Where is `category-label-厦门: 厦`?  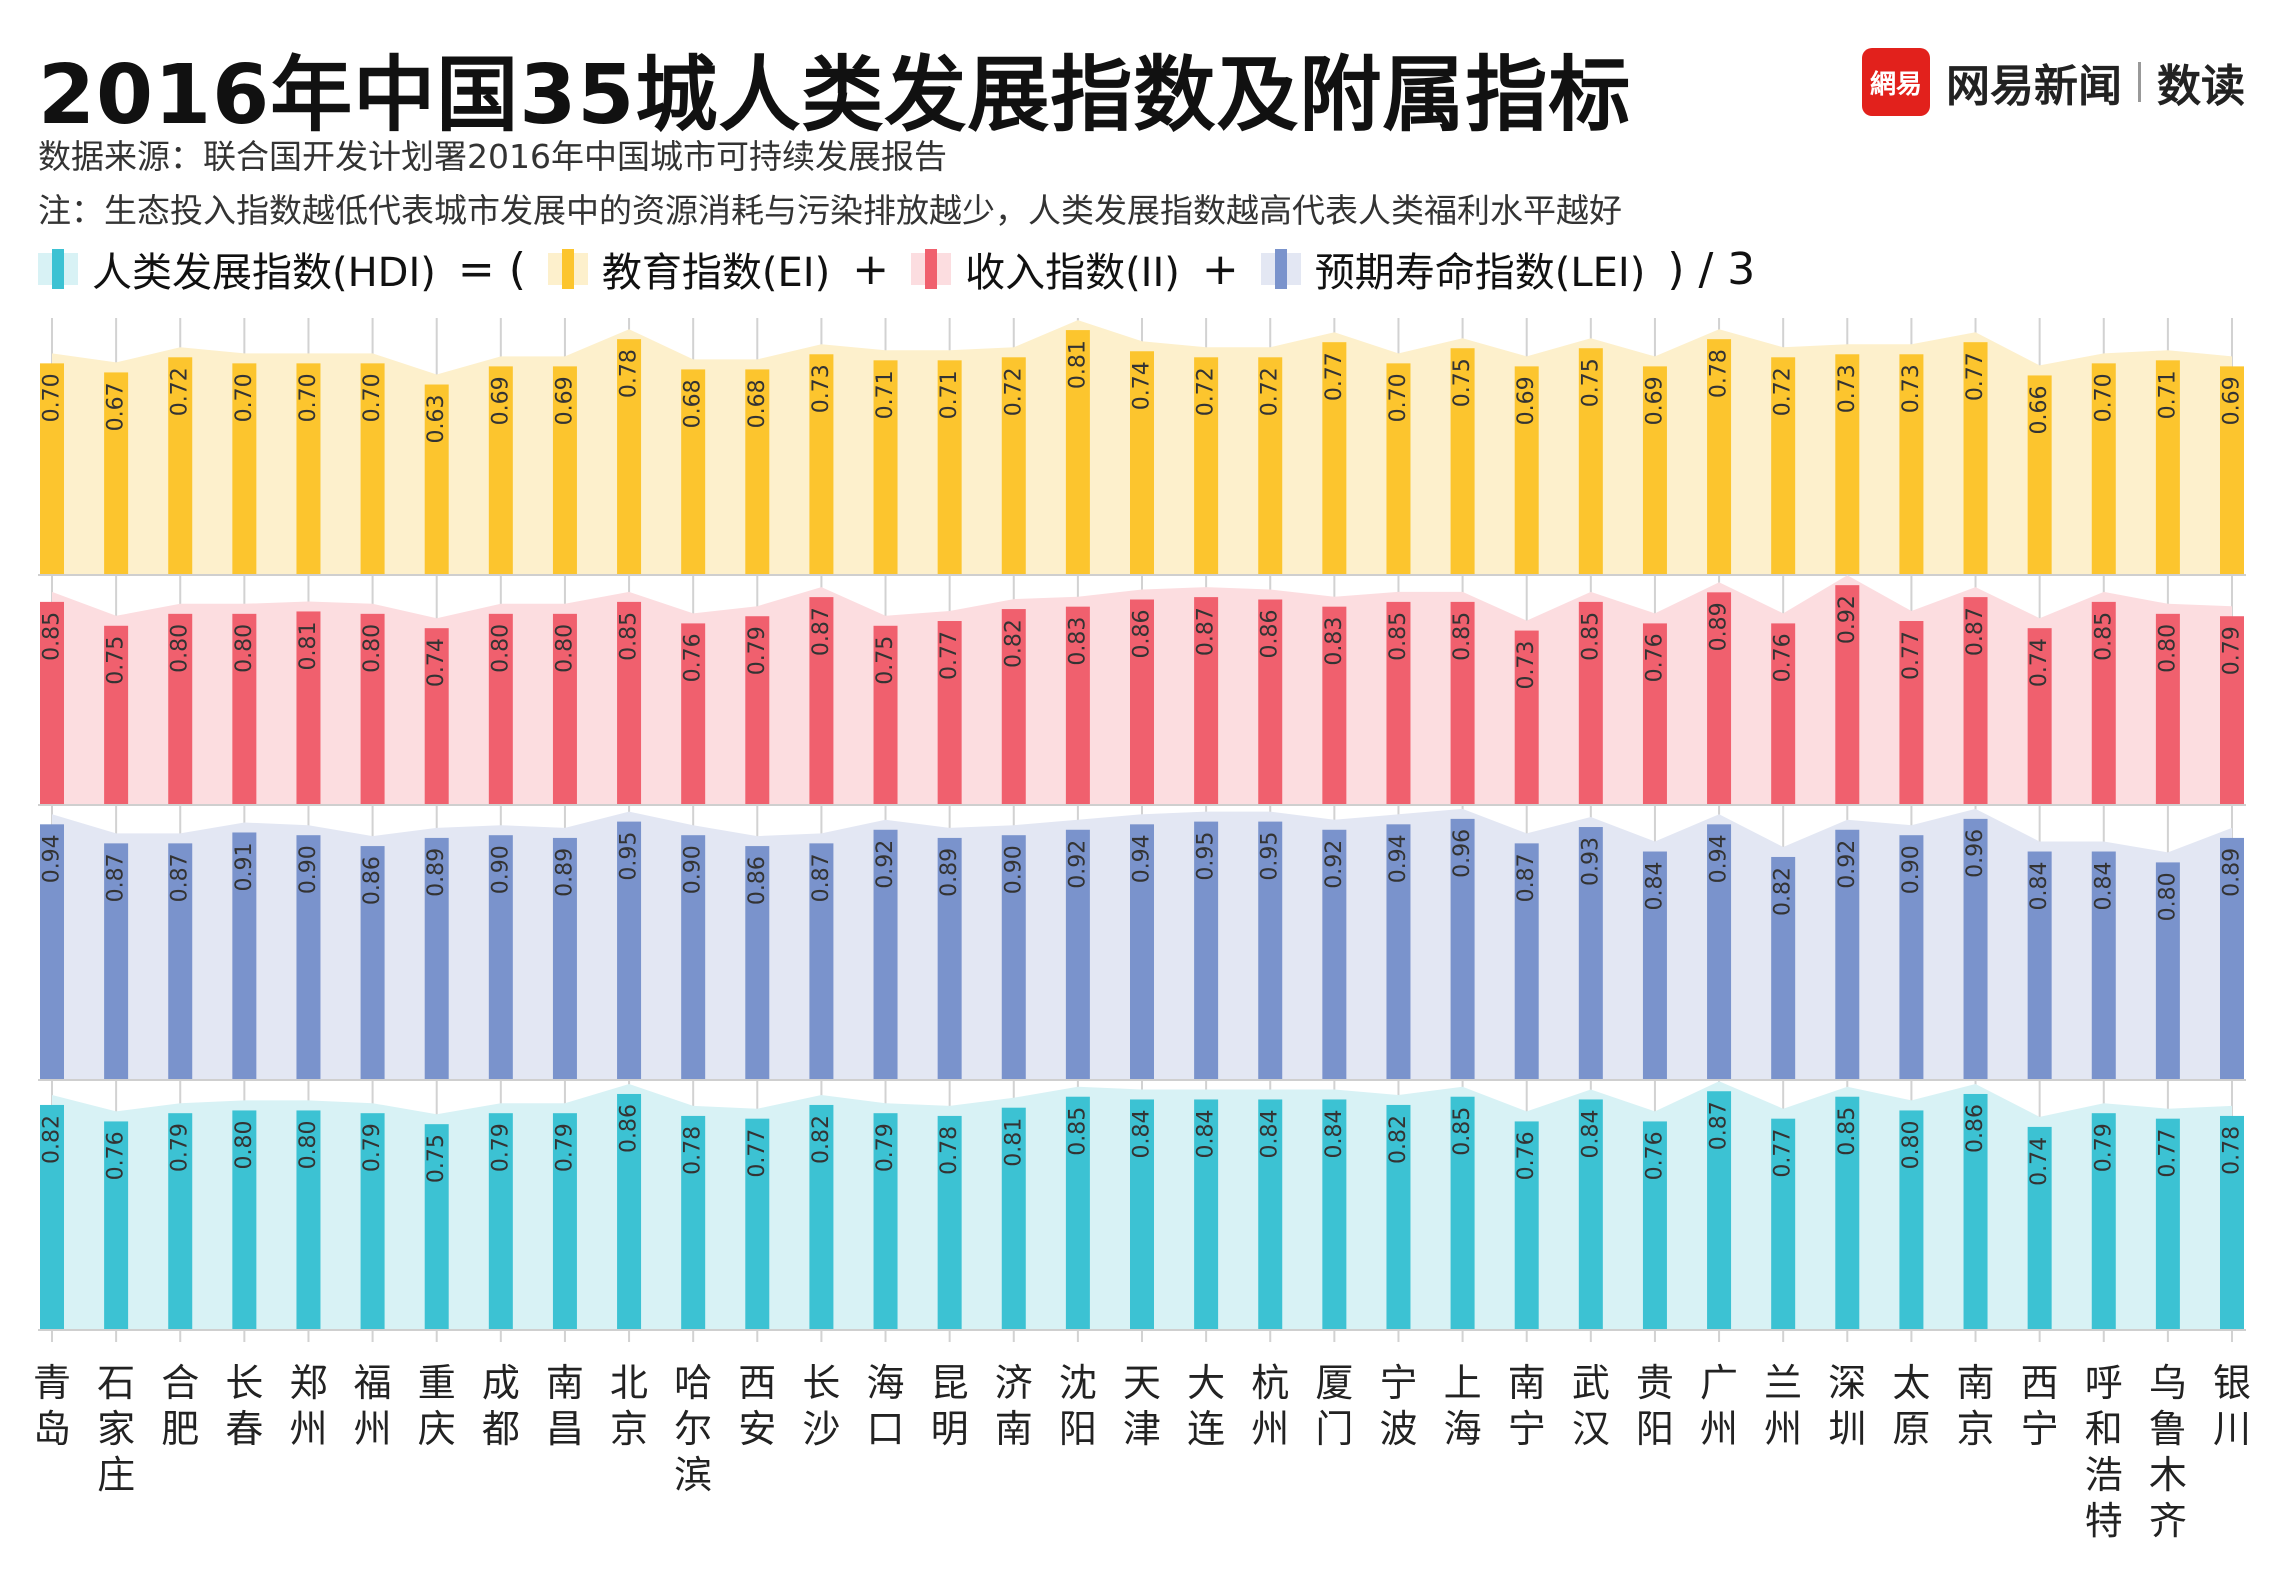 category-label-厦门: 厦 is located at coordinates (1334, 1383).